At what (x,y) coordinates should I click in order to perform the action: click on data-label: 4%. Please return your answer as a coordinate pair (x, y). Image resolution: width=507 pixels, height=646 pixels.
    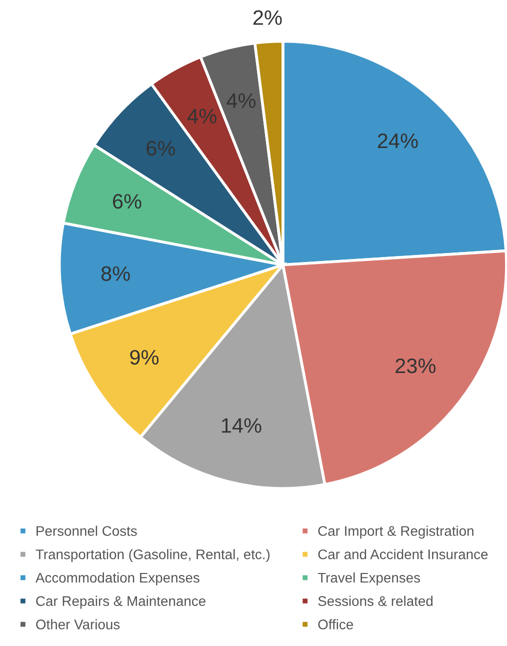
    Looking at the image, I should click on (202, 116).